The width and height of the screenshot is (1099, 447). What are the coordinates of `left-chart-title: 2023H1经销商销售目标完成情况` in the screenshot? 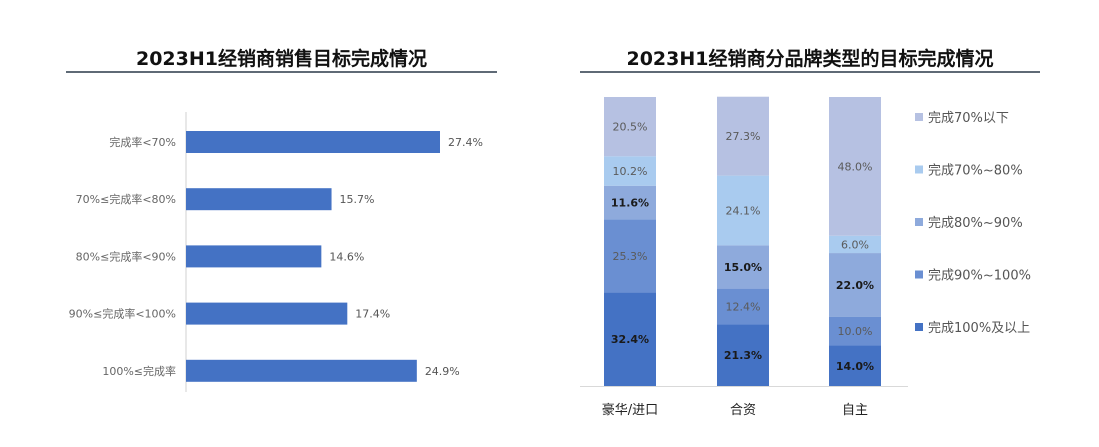 It's located at (281, 59).